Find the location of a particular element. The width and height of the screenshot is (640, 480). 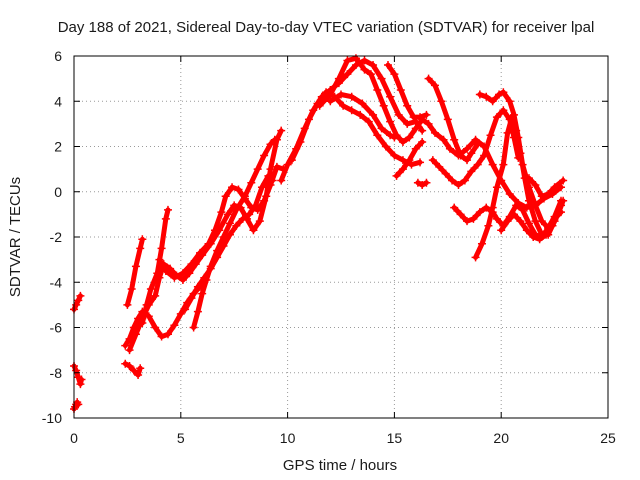

x-tick-label: 25 is located at coordinates (608, 438).